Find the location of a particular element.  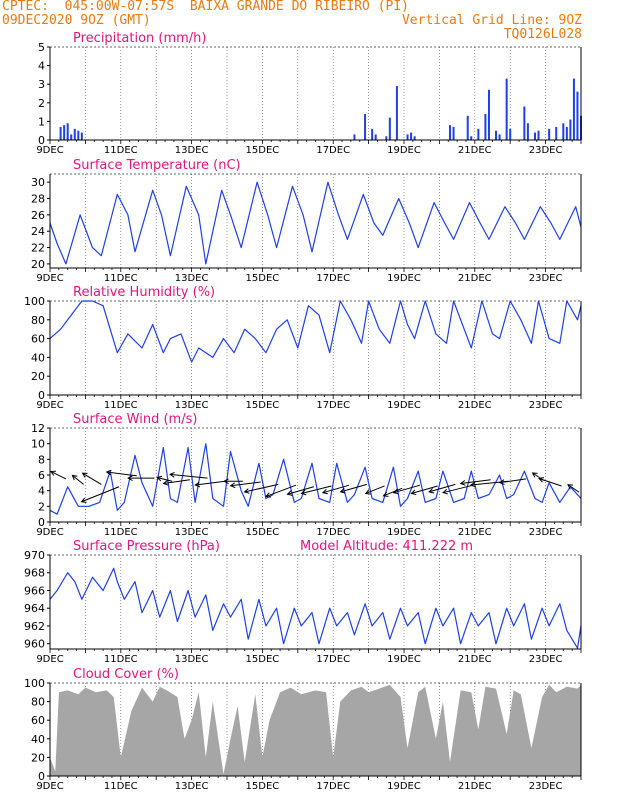

cloud-area is located at coordinates (315, 730).